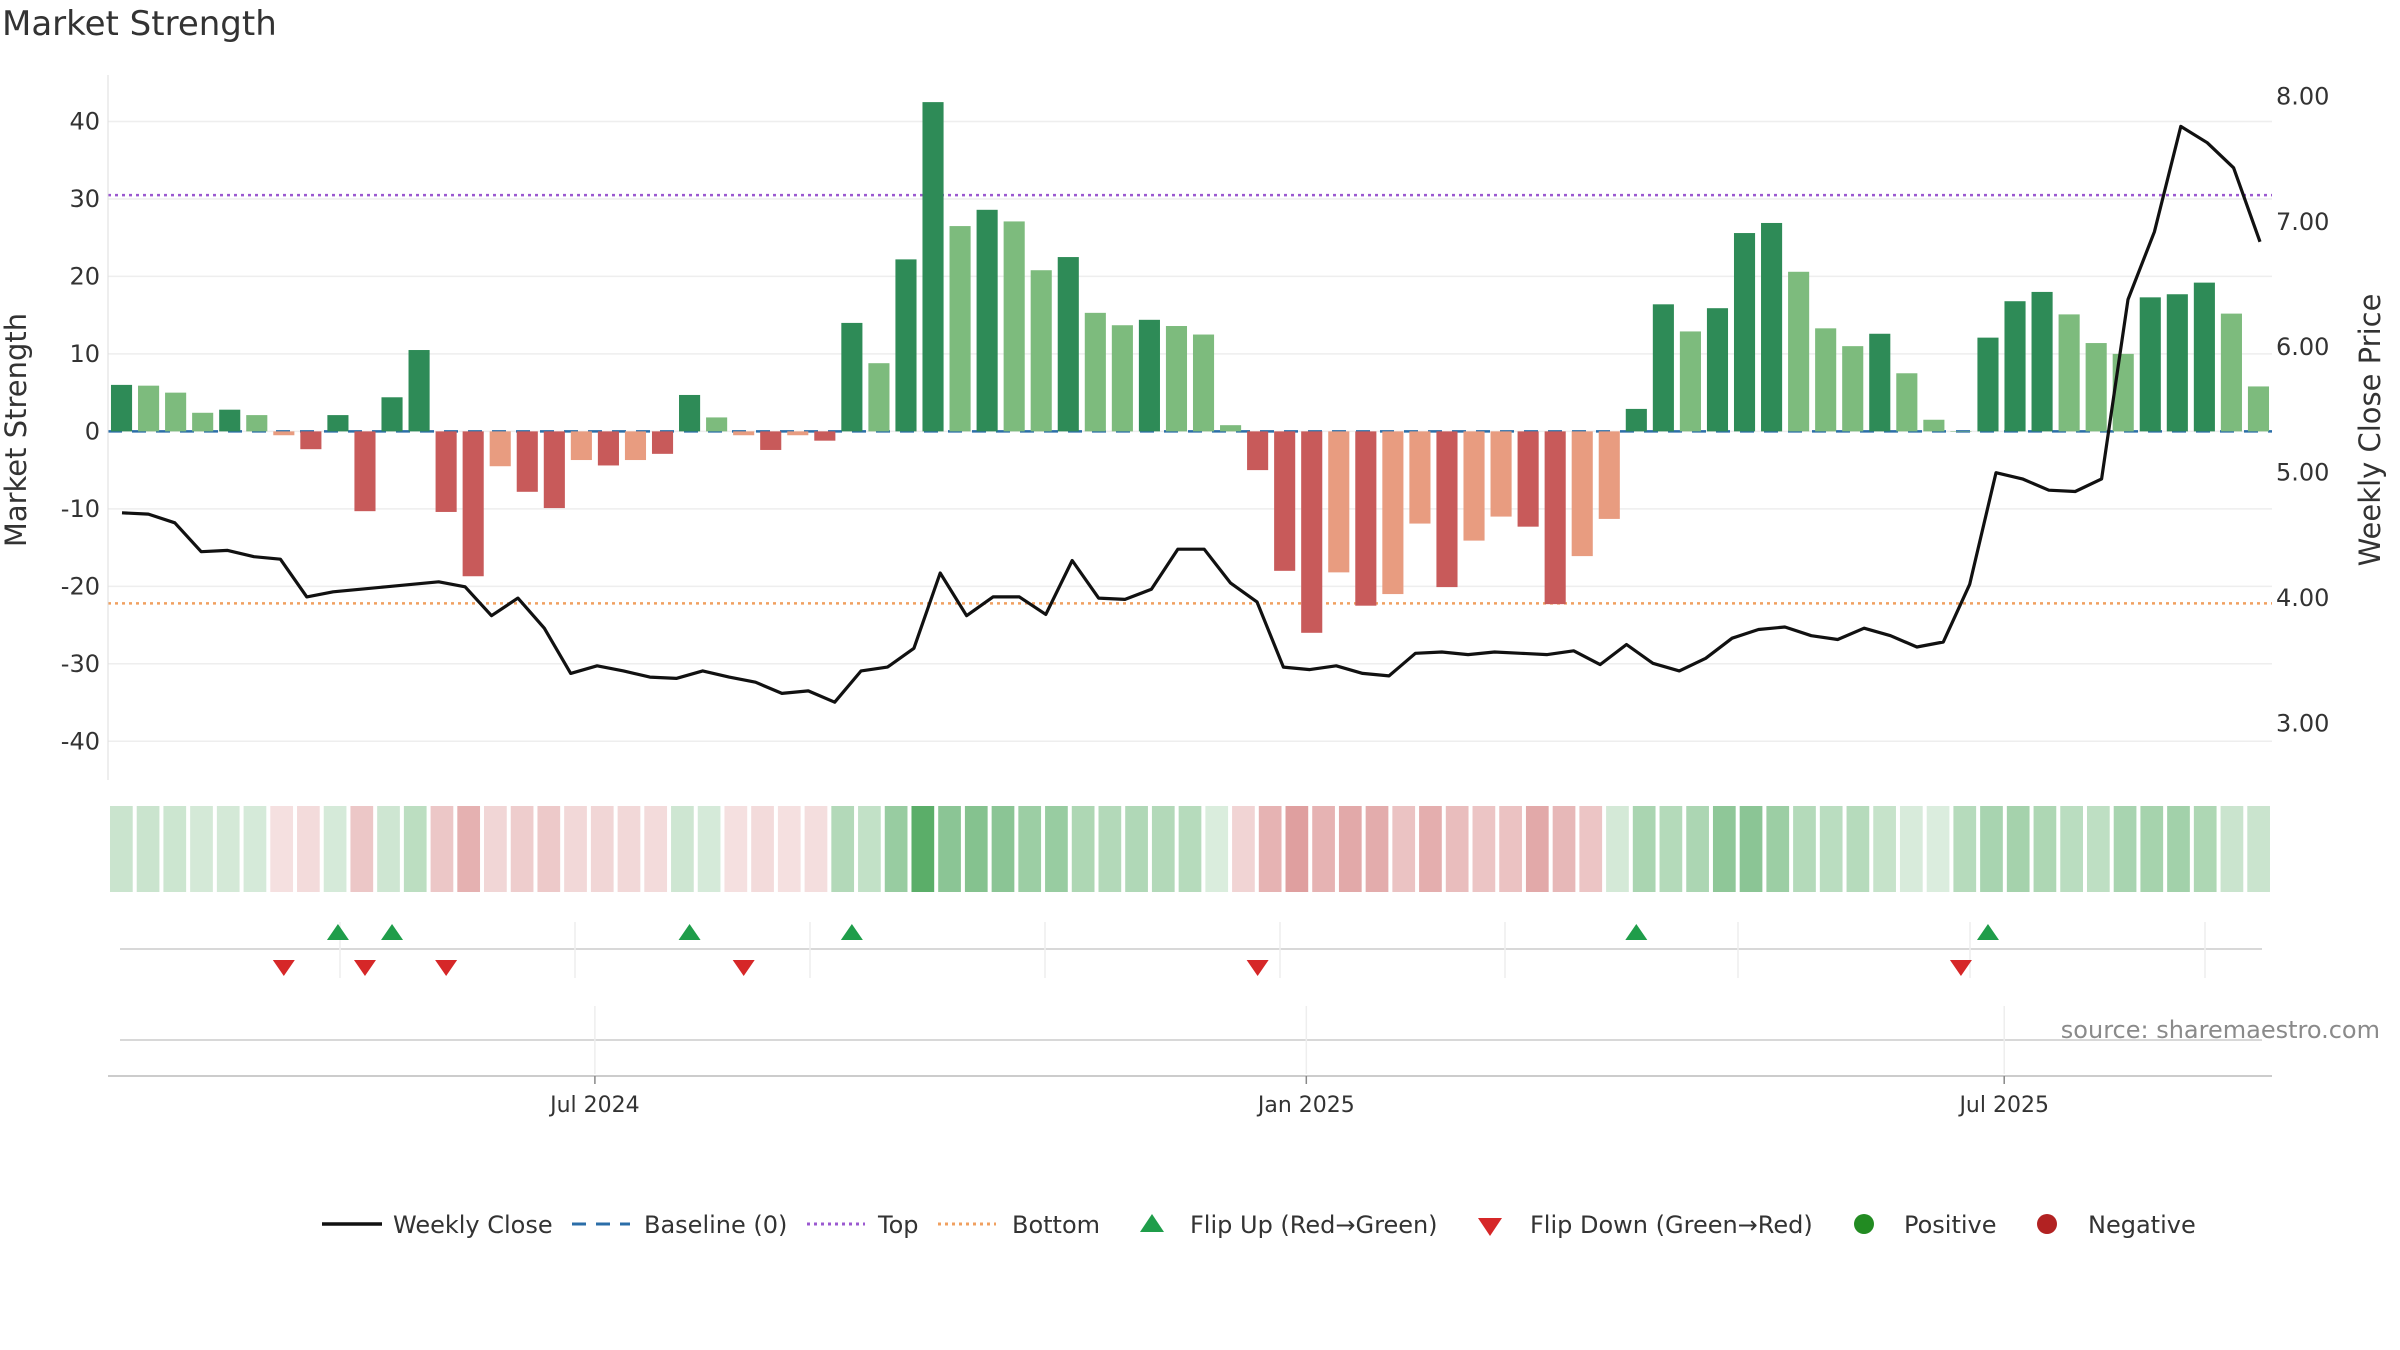  What do you see at coordinates (1314, 1225) in the screenshot?
I see `legend-label-flip-up: Flip Up (Red→Green)` at bounding box center [1314, 1225].